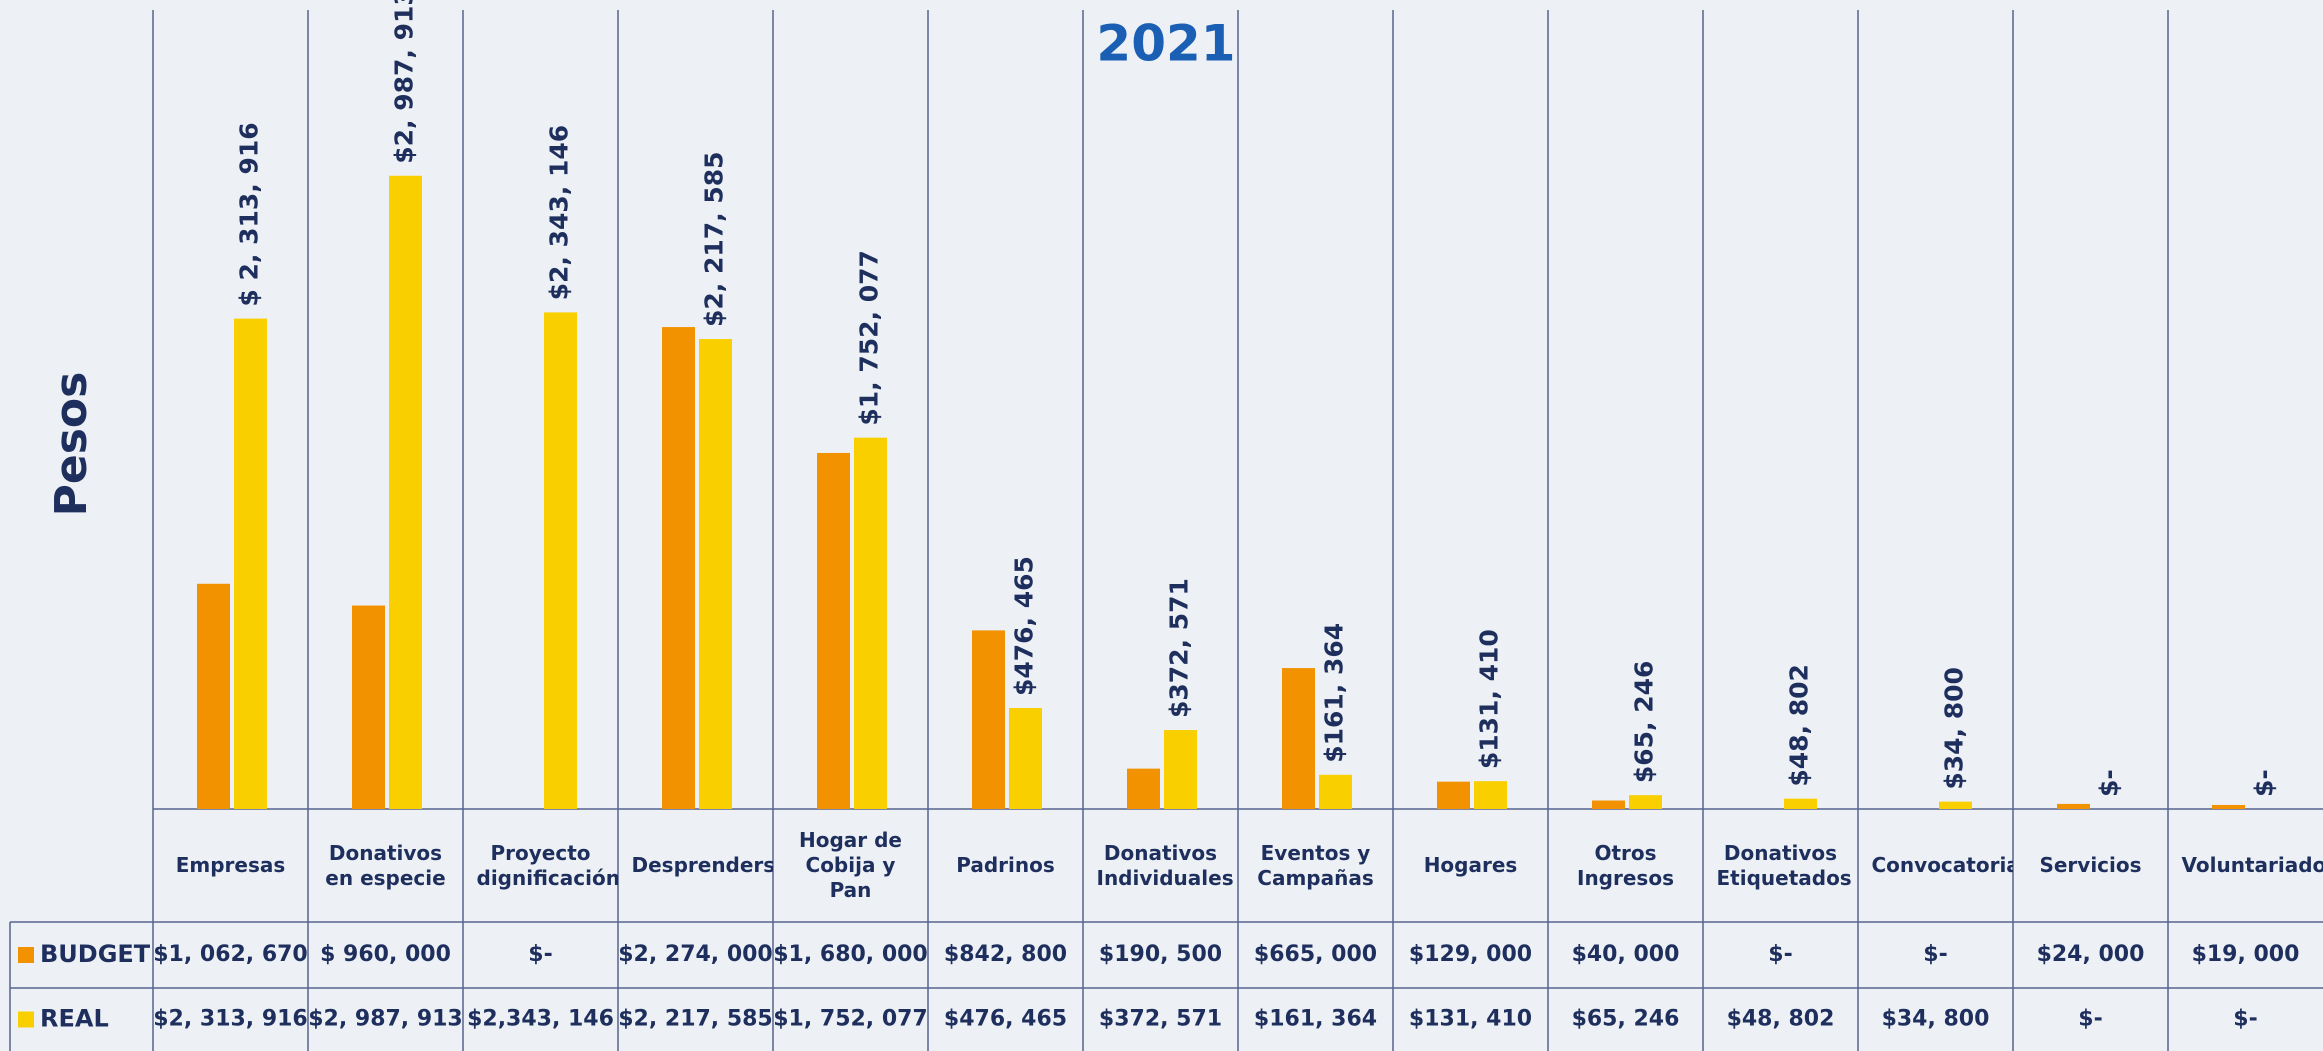  I want to click on category-wrap: Proyecto dignificación, so click(541, 865).